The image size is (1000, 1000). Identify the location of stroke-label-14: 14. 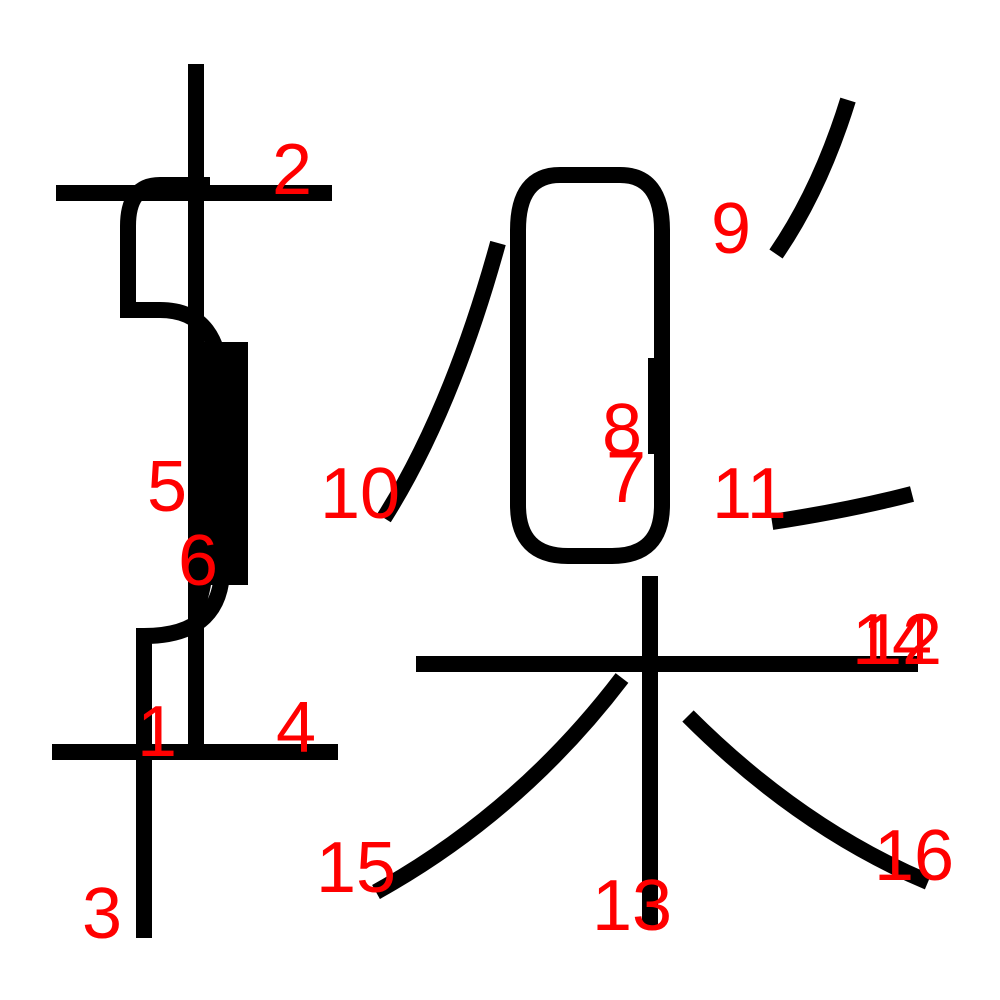
(892, 640).